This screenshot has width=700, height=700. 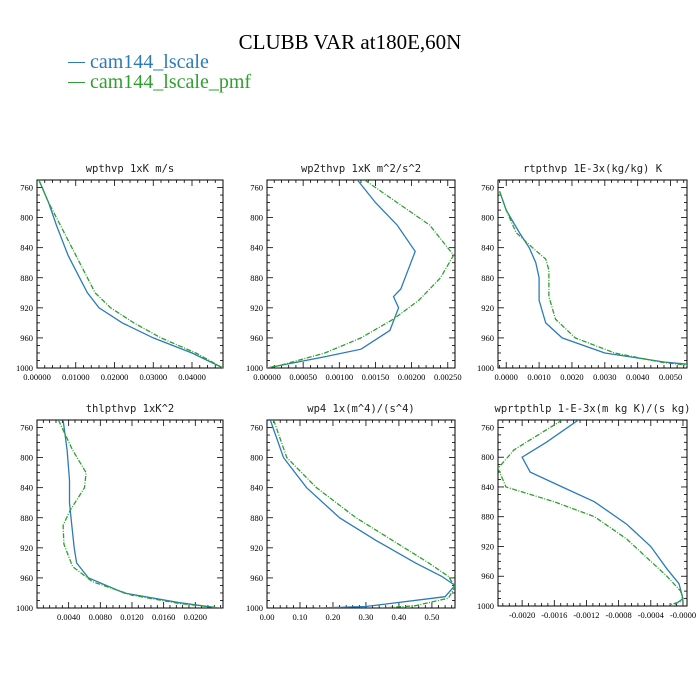 I want to click on x-tick-label: 0.0160, so click(x=163, y=617).